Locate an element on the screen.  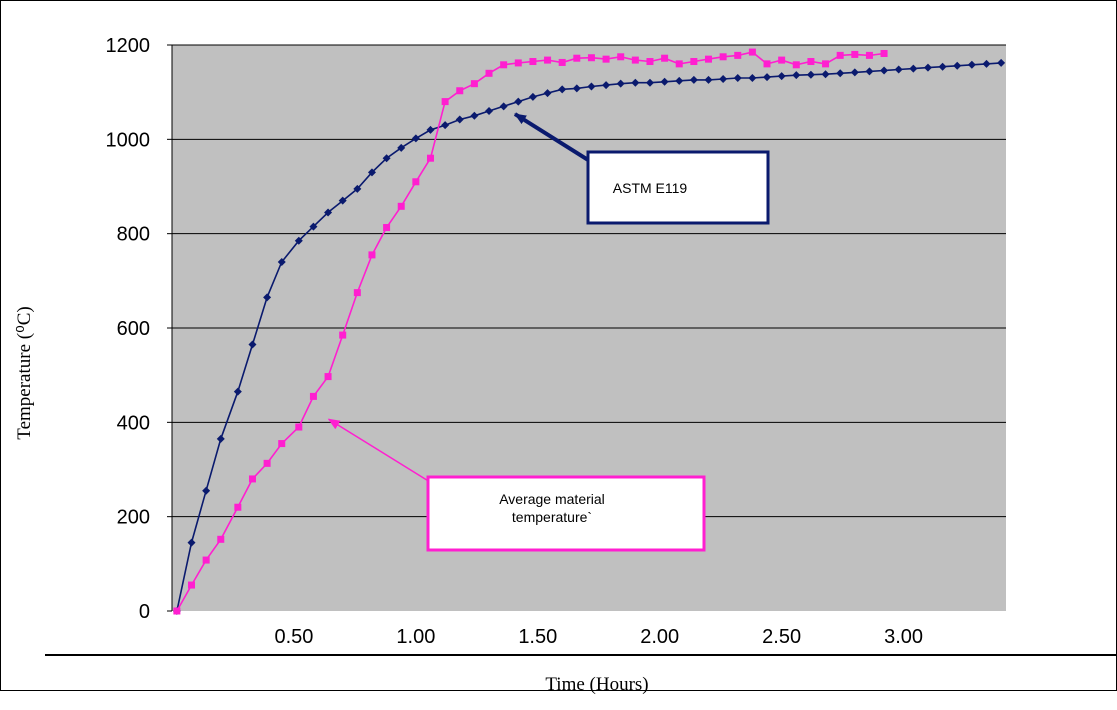
y-tick-label: 0 is located at coordinates (144, 612).